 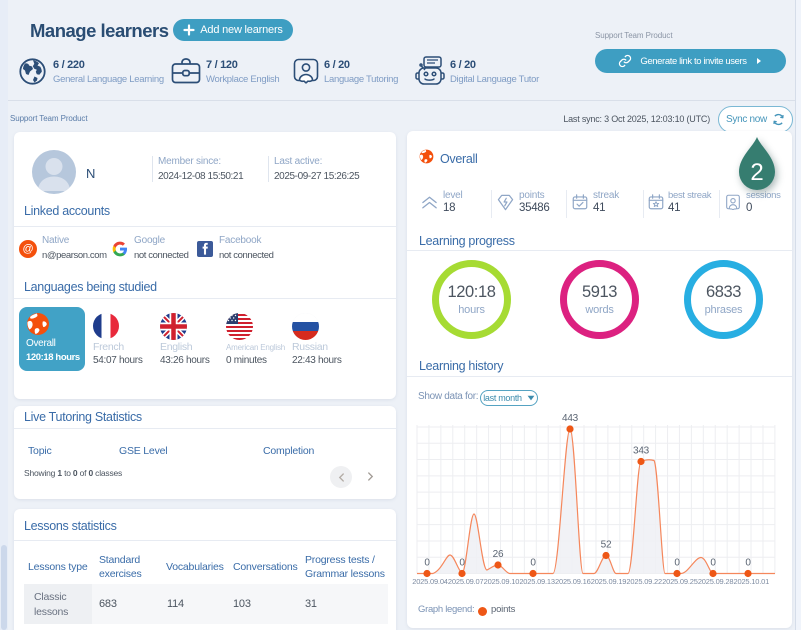 What do you see at coordinates (756, 172) in the screenshot?
I see `svg-text: 2` at bounding box center [756, 172].